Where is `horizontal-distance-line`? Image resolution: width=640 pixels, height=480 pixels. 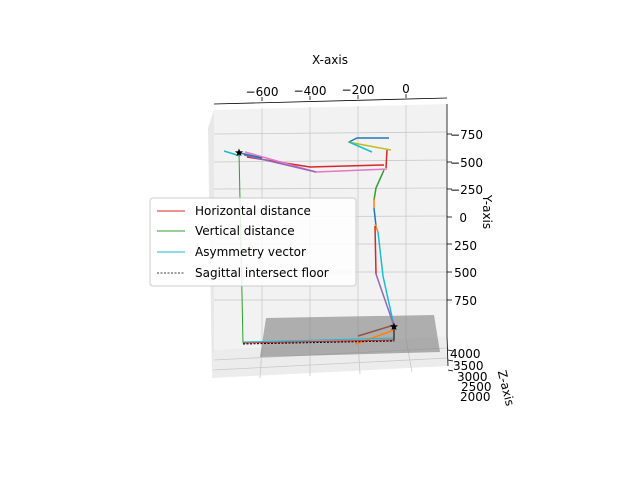
horizontal-distance-line is located at coordinates (318, 341).